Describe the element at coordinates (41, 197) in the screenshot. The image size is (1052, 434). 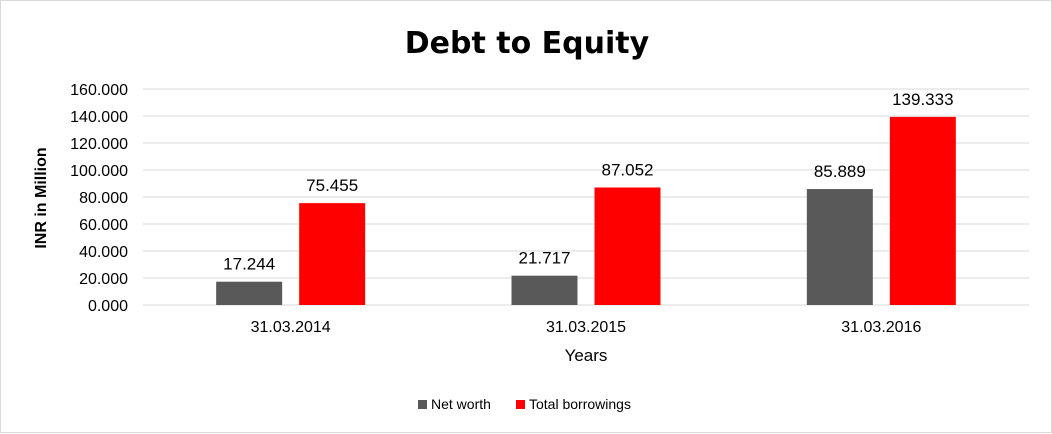
I see `y-axis-title: INR in Million` at that location.